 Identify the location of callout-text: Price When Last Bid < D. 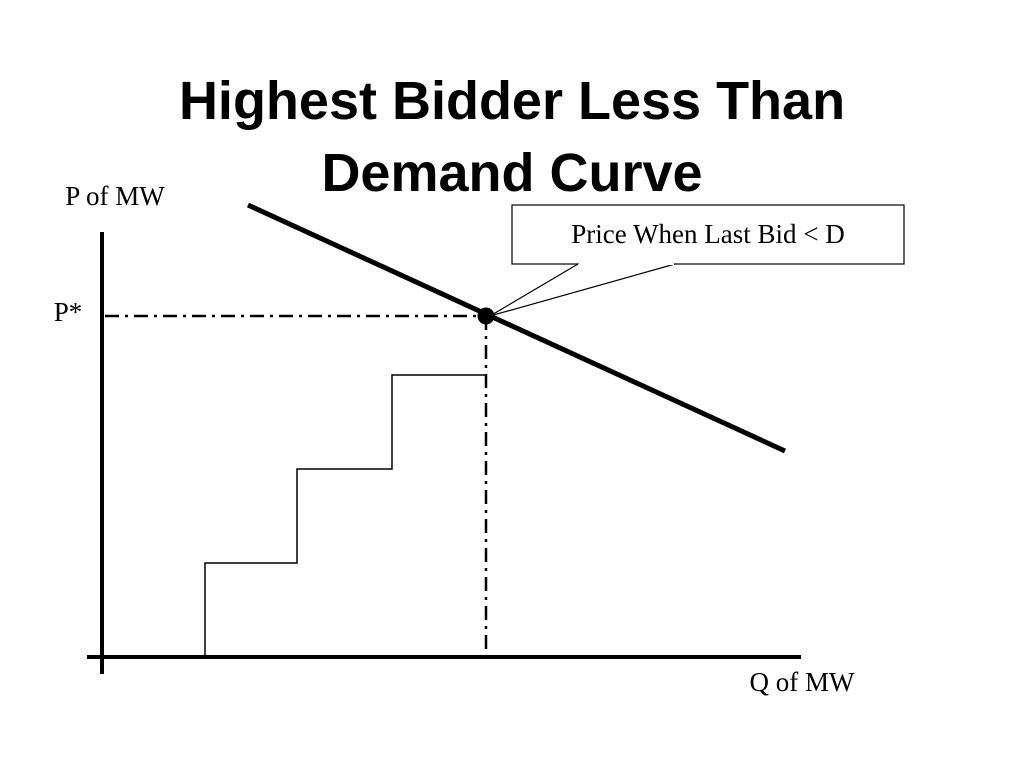
(707, 234).